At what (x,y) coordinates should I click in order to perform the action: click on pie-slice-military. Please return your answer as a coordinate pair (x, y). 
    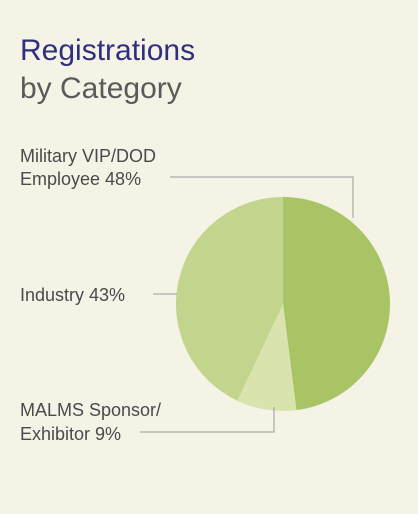
    Looking at the image, I should click on (337, 304).